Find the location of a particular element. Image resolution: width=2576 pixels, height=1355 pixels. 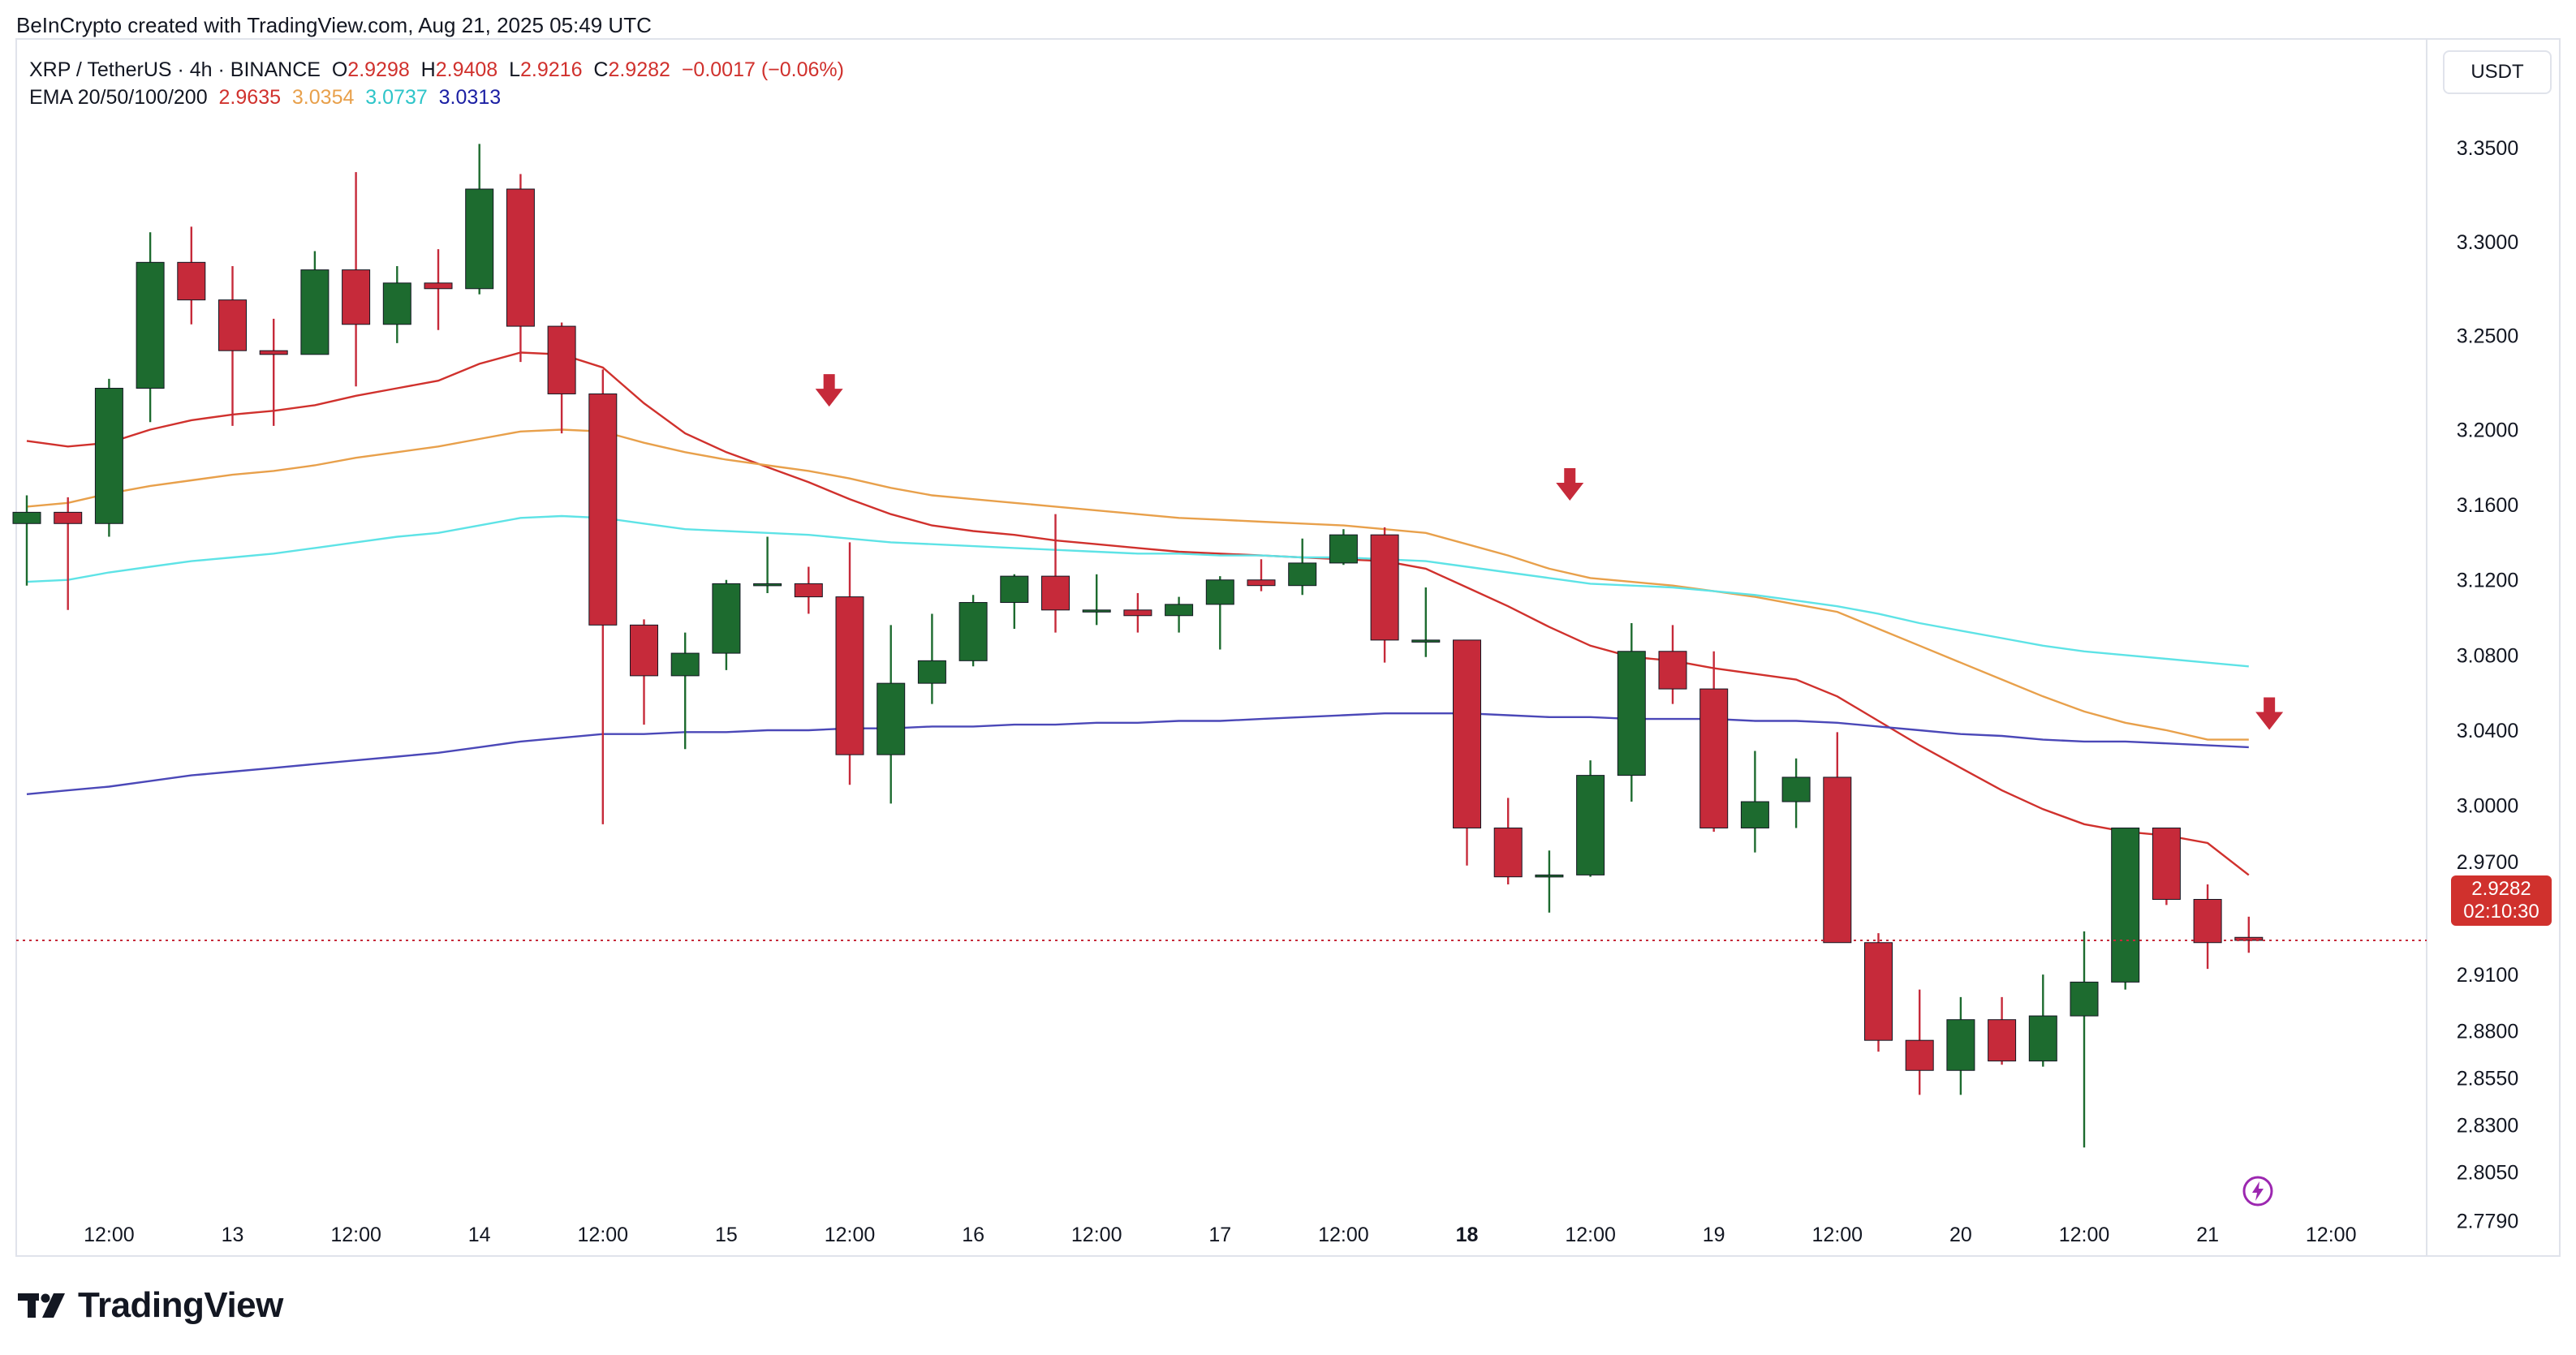

price-tick-label: 3.1600 is located at coordinates (2488, 505).